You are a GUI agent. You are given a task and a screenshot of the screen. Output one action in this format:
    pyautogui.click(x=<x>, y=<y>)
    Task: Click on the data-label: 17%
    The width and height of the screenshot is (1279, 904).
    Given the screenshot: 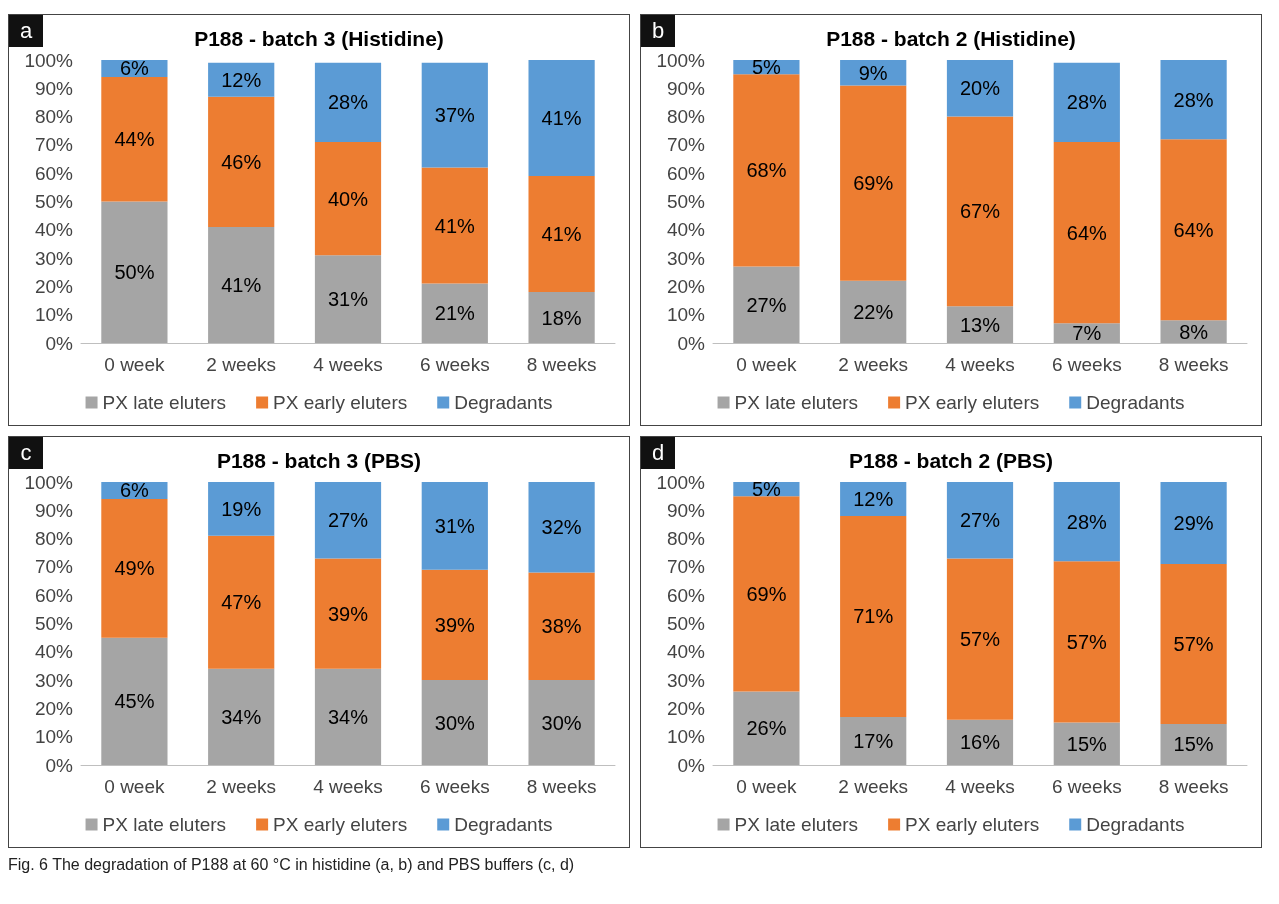 What is the action you would take?
    pyautogui.click(x=873, y=740)
    